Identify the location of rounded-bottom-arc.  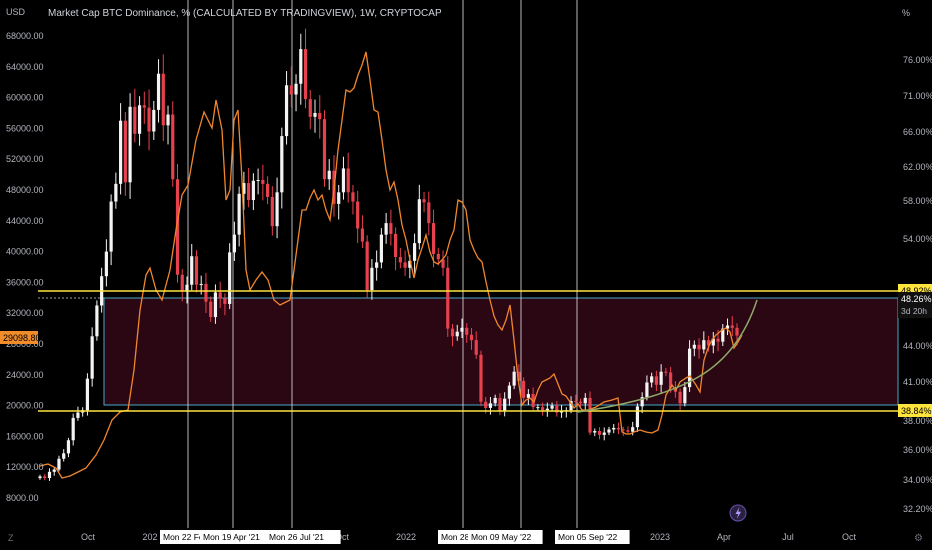
(667, 356).